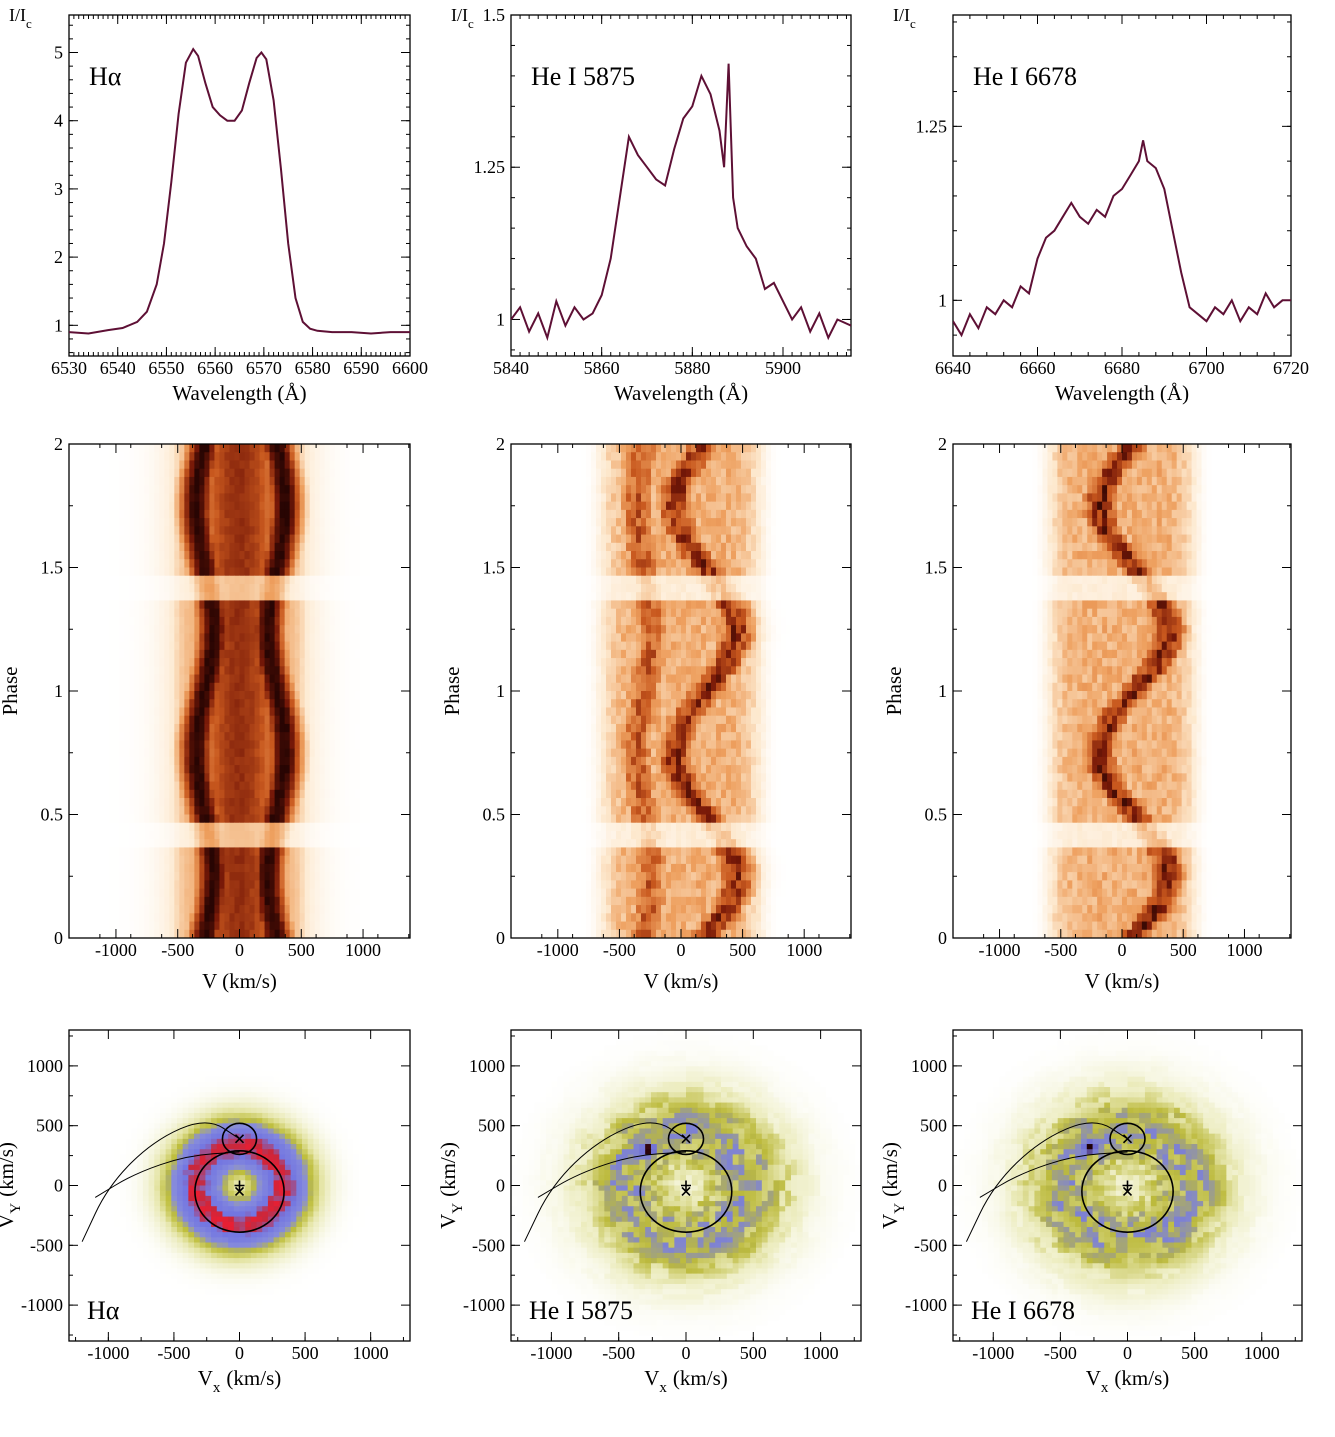 The image size is (1335, 1437). I want to click on y-tick-label: 3, so click(58, 189).